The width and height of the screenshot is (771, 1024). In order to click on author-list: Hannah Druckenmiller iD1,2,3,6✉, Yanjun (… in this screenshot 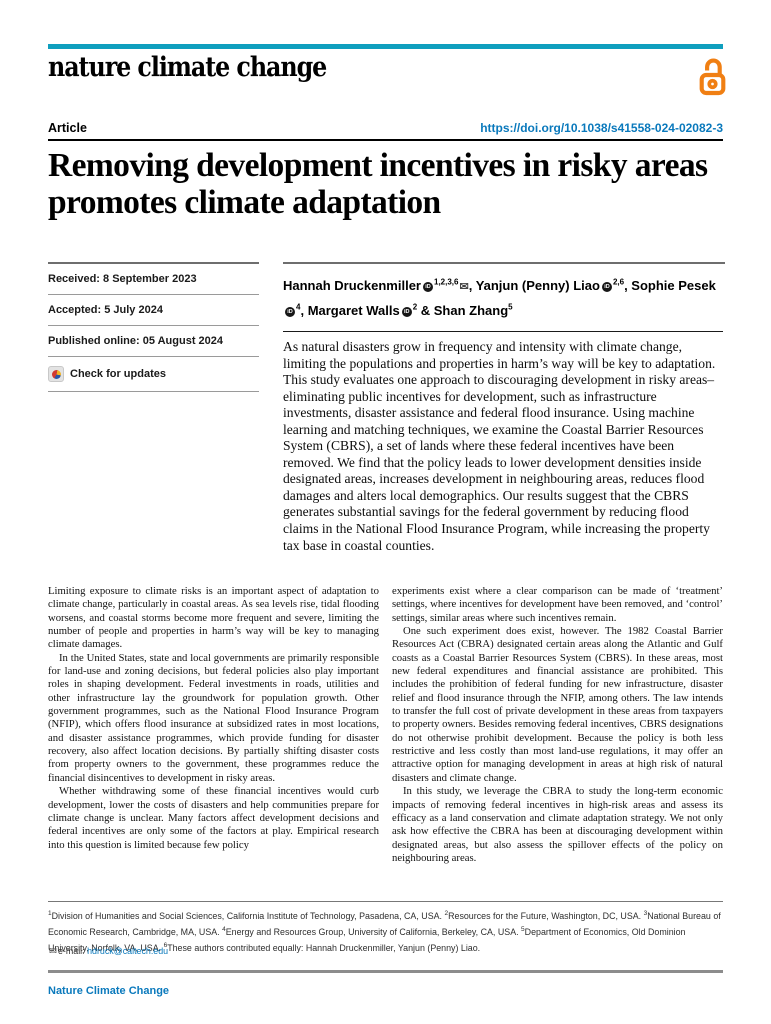, I will do `click(504, 291)`.